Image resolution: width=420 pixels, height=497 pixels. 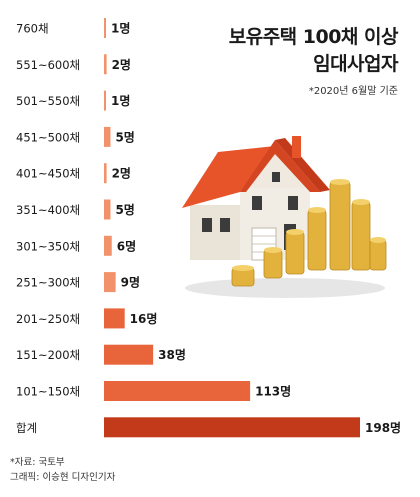 I want to click on value-label: 38명, so click(x=172, y=355).